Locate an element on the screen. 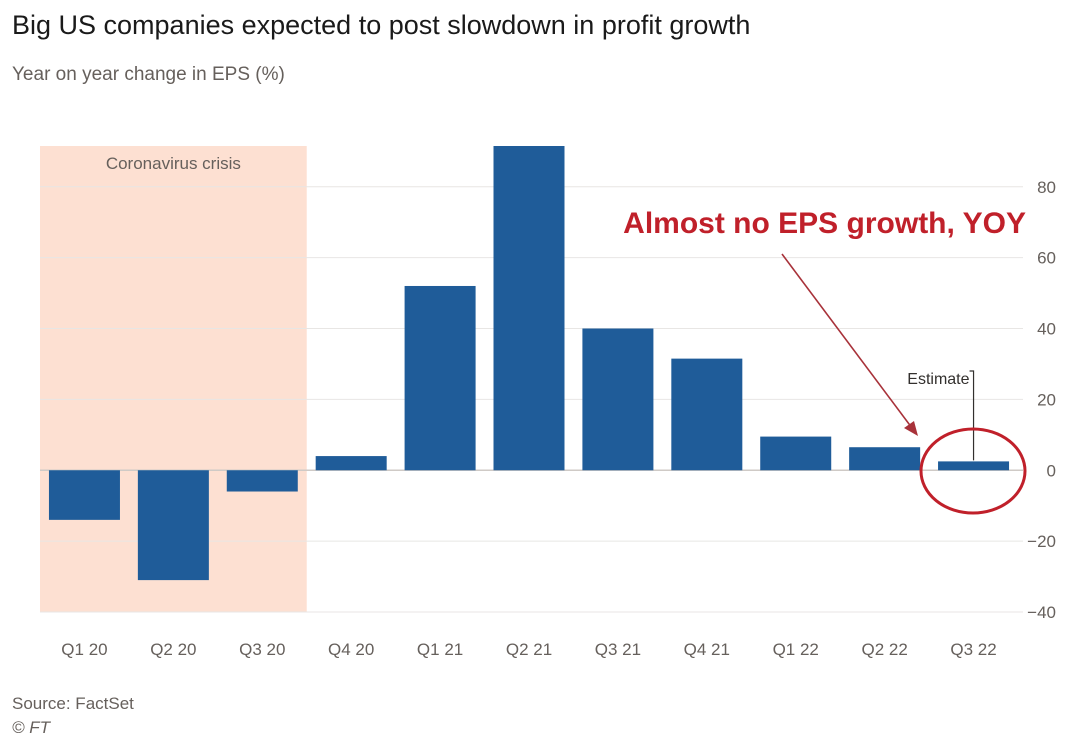 The image size is (1080, 744). x-tick-label: Q2 20 is located at coordinates (173, 649).